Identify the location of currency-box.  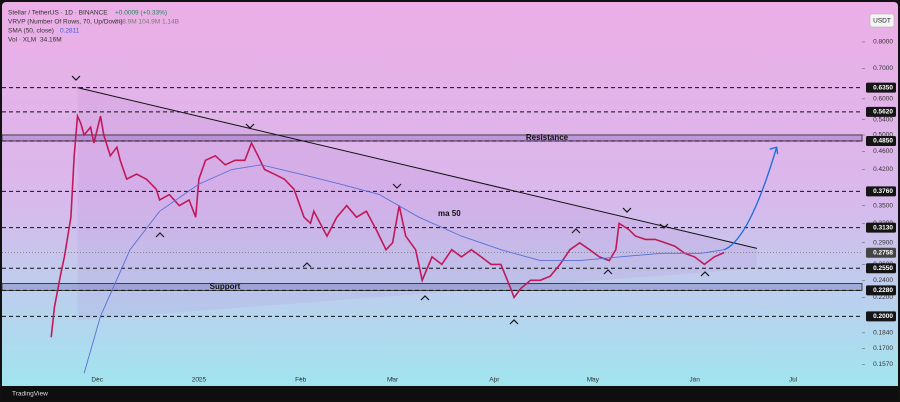
(882, 20).